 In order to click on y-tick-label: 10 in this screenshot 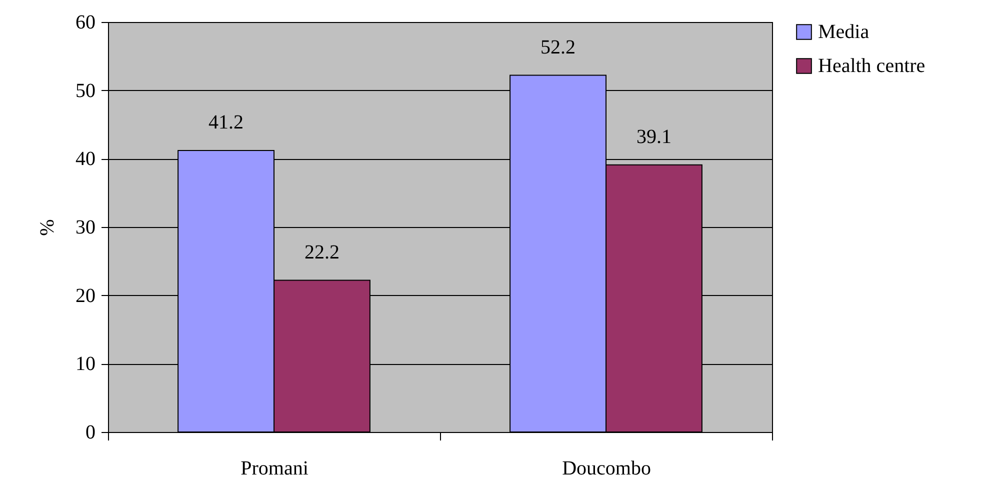, I will do `click(86, 364)`.